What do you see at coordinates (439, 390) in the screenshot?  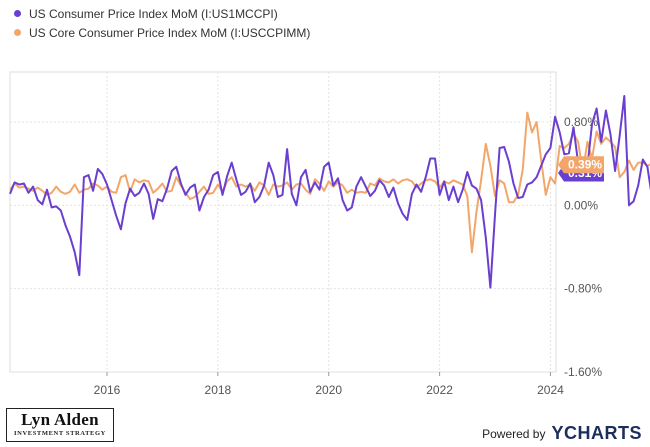 I see `x-tick-label: 2022` at bounding box center [439, 390].